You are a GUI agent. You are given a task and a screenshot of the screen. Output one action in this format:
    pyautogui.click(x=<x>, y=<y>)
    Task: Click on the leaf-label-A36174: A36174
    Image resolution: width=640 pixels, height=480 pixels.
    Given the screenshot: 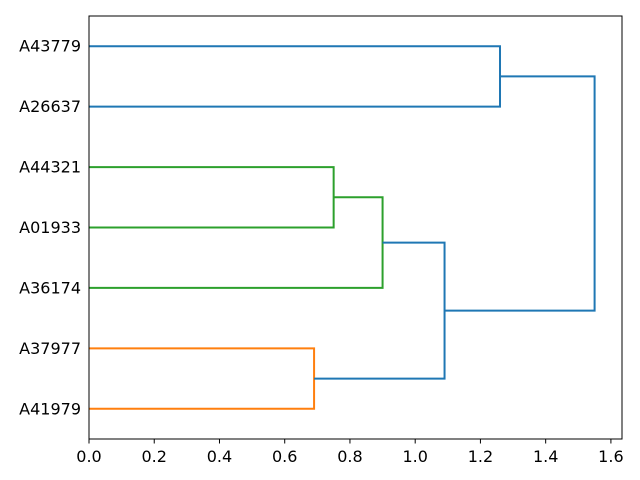 What is the action you would take?
    pyautogui.click(x=50, y=287)
    